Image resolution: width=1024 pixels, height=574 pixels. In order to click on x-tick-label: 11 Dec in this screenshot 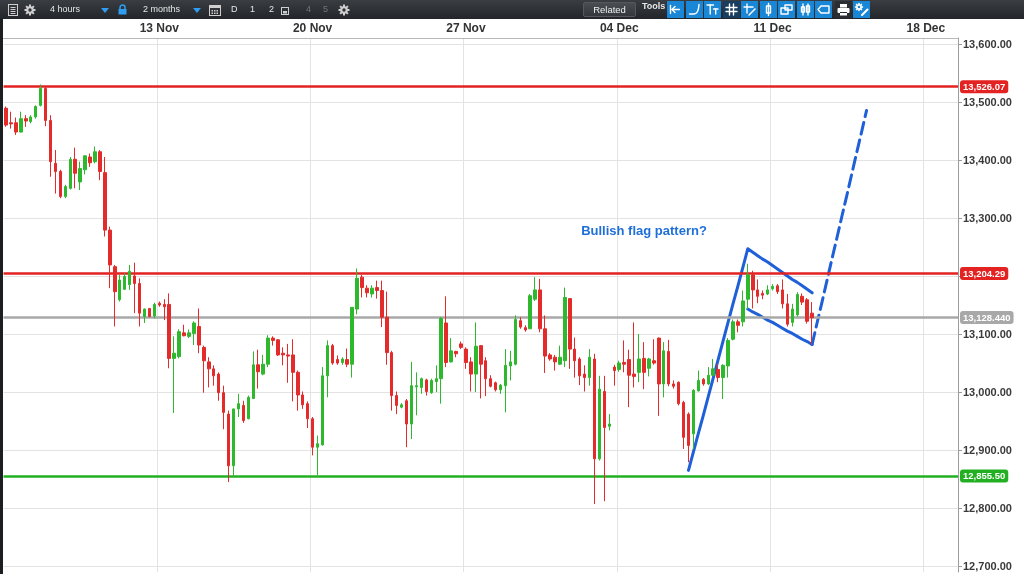, I will do `click(772, 28)`.